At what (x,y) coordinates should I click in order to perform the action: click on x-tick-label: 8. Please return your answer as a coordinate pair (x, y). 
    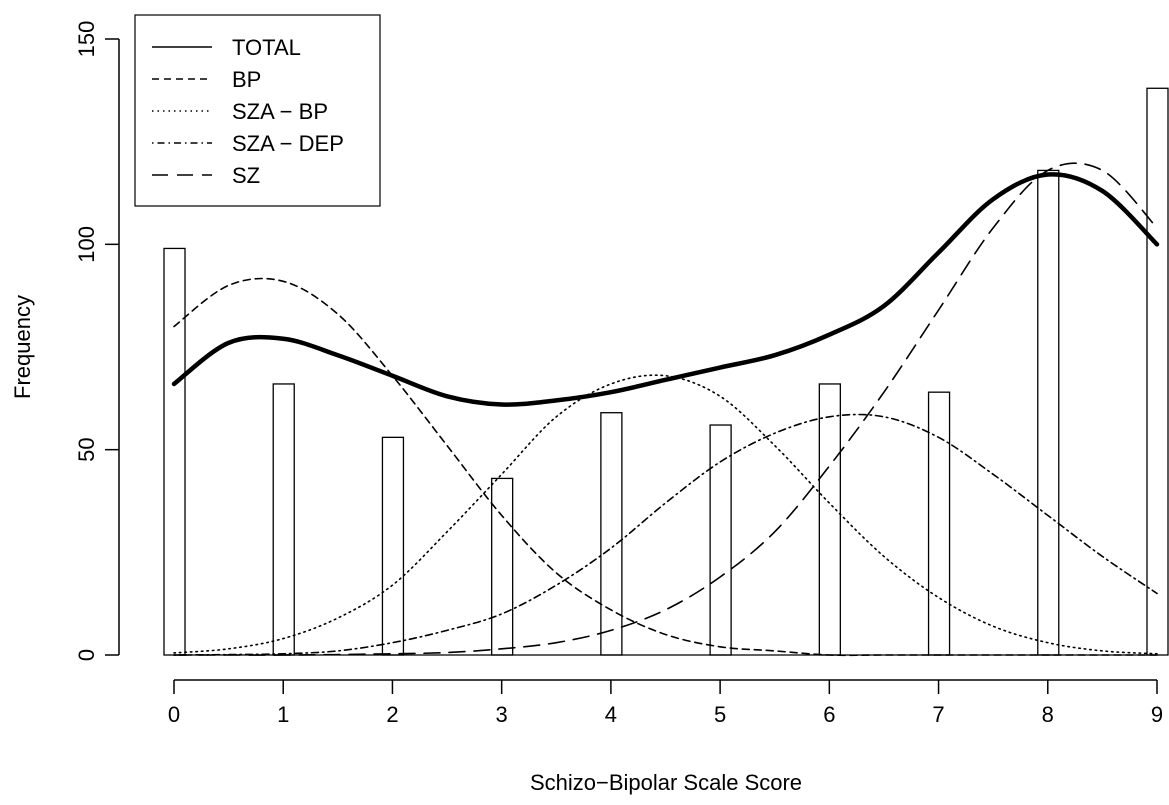
    Looking at the image, I should click on (1048, 714).